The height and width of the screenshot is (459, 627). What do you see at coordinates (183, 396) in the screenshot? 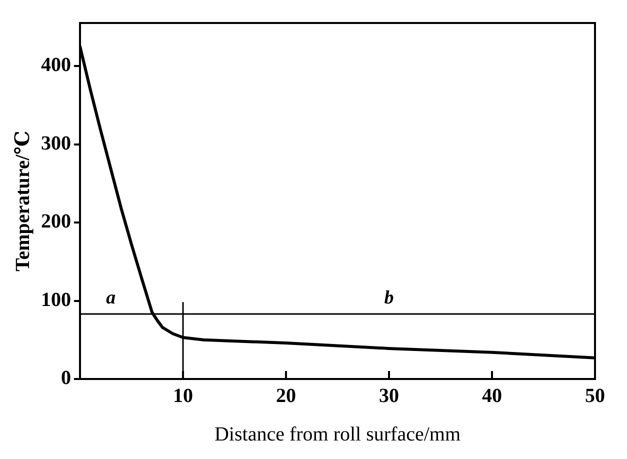
I see `x-tick-label: 10` at bounding box center [183, 396].